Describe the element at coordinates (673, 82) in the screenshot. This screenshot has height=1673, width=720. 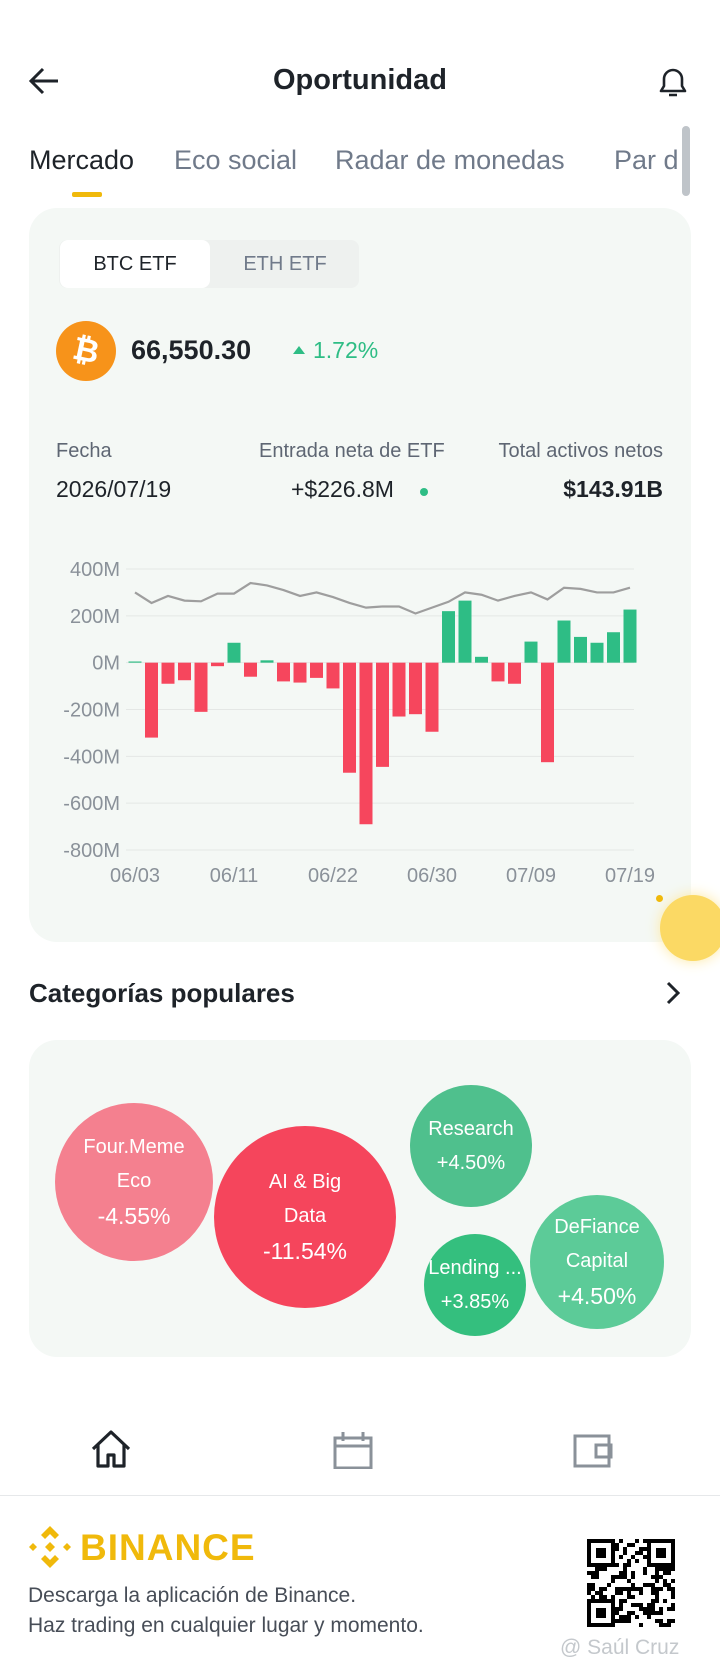
I see `bell-icon` at that location.